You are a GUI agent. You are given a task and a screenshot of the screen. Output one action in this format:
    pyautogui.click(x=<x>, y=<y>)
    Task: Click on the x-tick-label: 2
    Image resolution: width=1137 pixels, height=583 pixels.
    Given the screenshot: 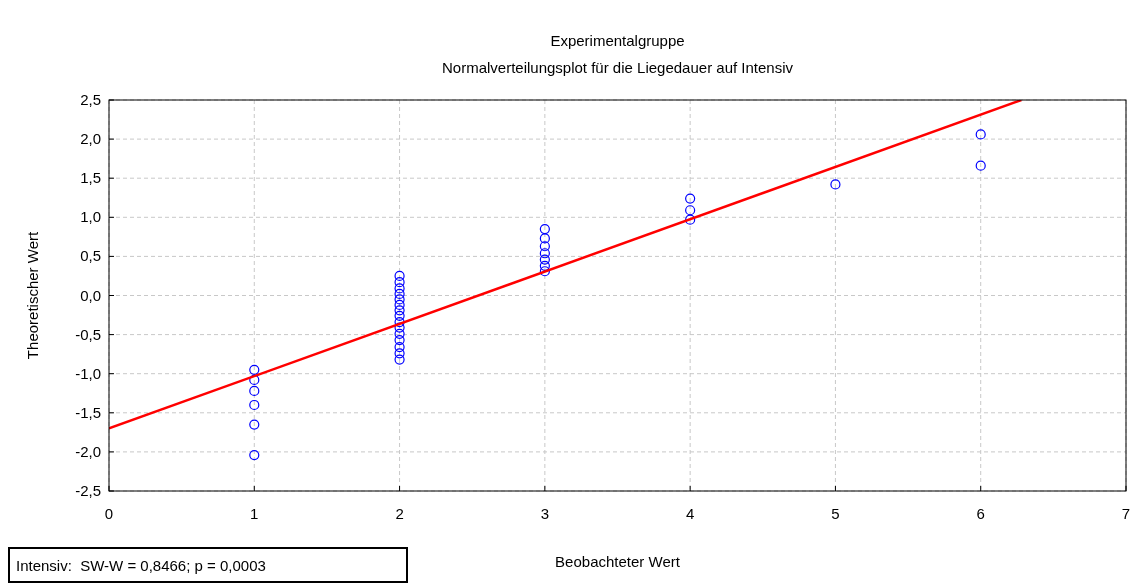 What is the action you would take?
    pyautogui.click(x=399, y=513)
    